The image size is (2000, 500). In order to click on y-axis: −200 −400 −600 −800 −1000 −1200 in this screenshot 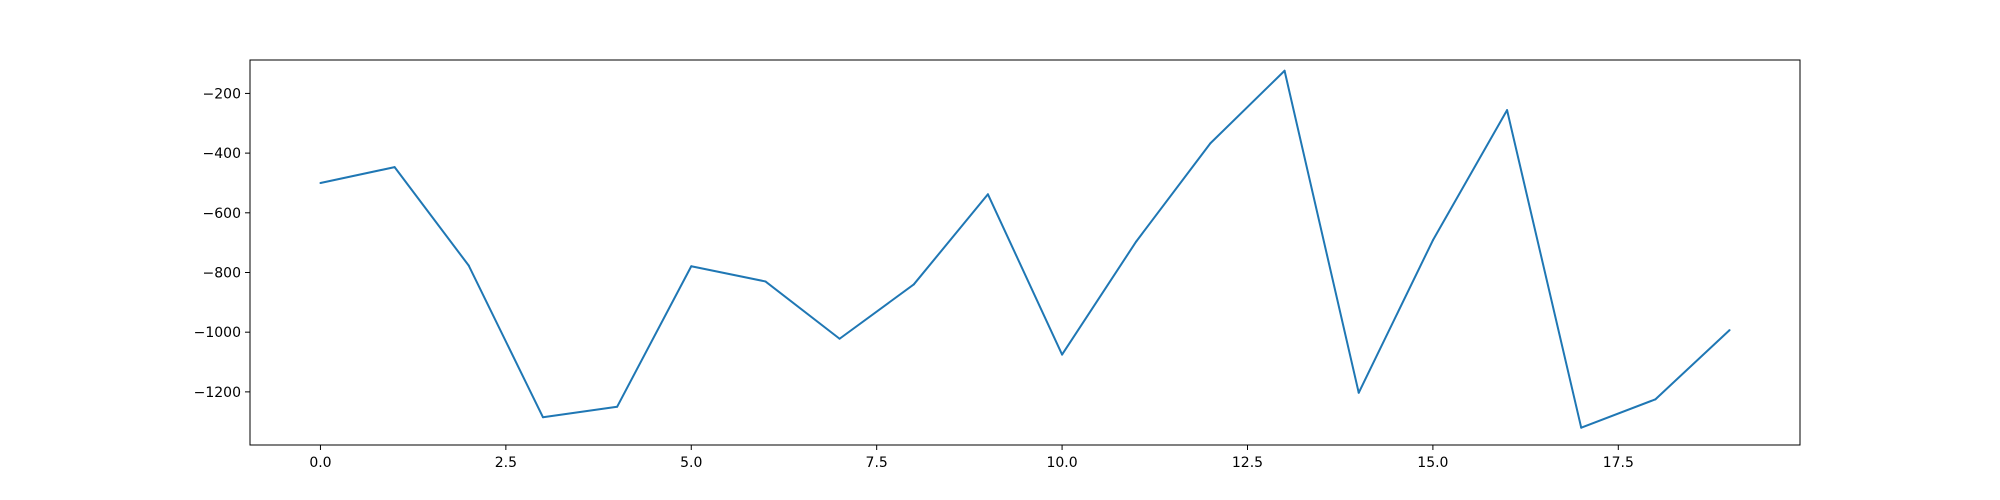, I will do `click(222, 243)`.